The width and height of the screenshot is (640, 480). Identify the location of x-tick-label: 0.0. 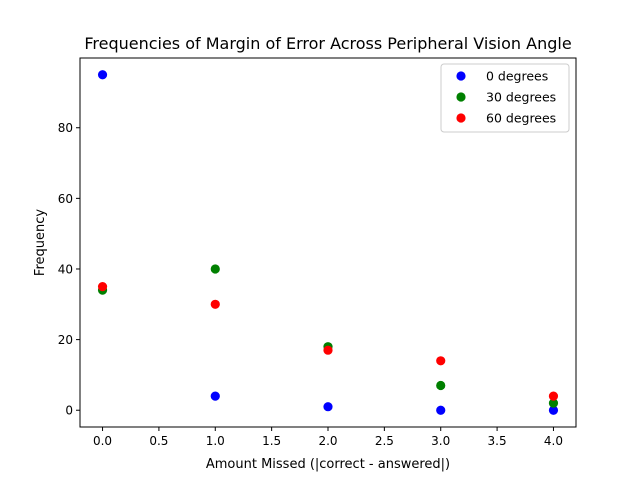
(102, 441).